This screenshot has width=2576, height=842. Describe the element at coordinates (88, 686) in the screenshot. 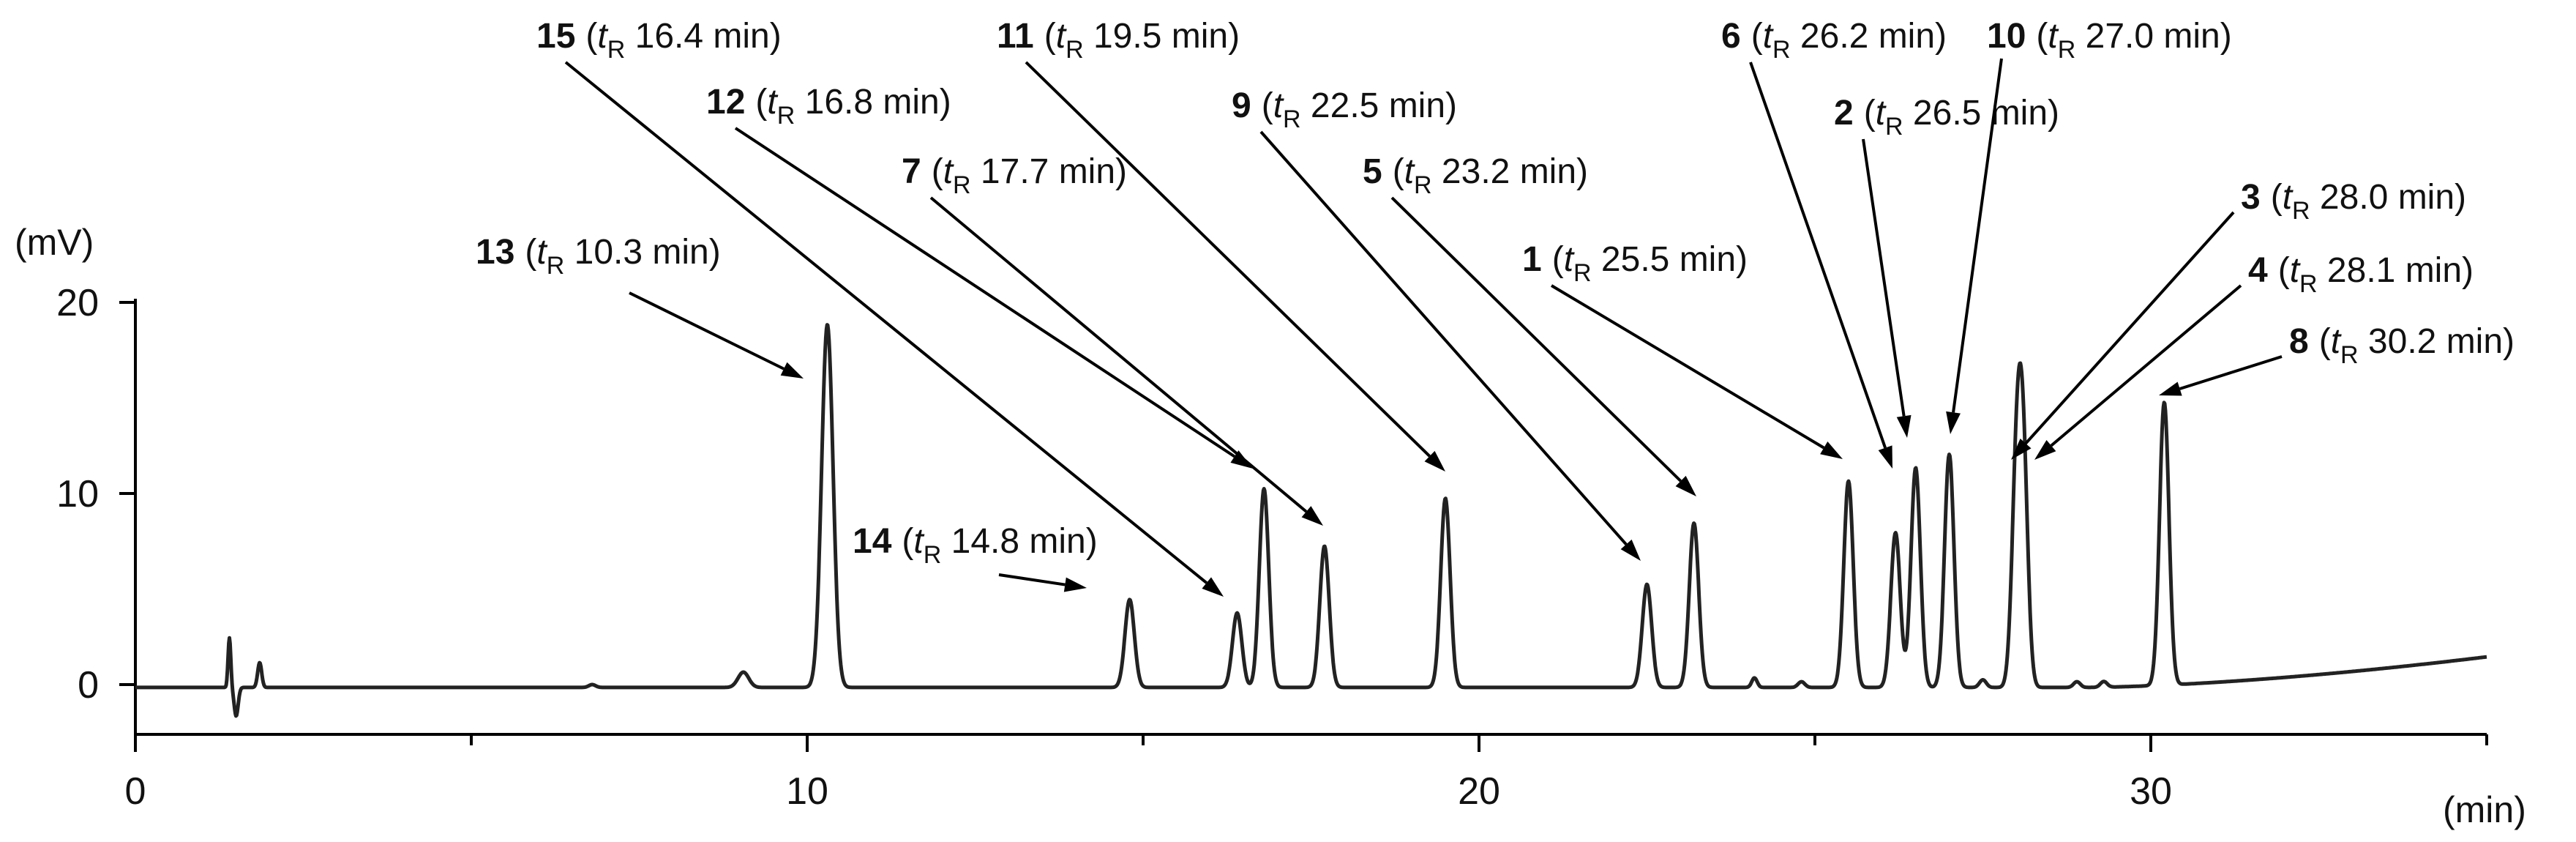

I see `y-tick-label: 0` at that location.